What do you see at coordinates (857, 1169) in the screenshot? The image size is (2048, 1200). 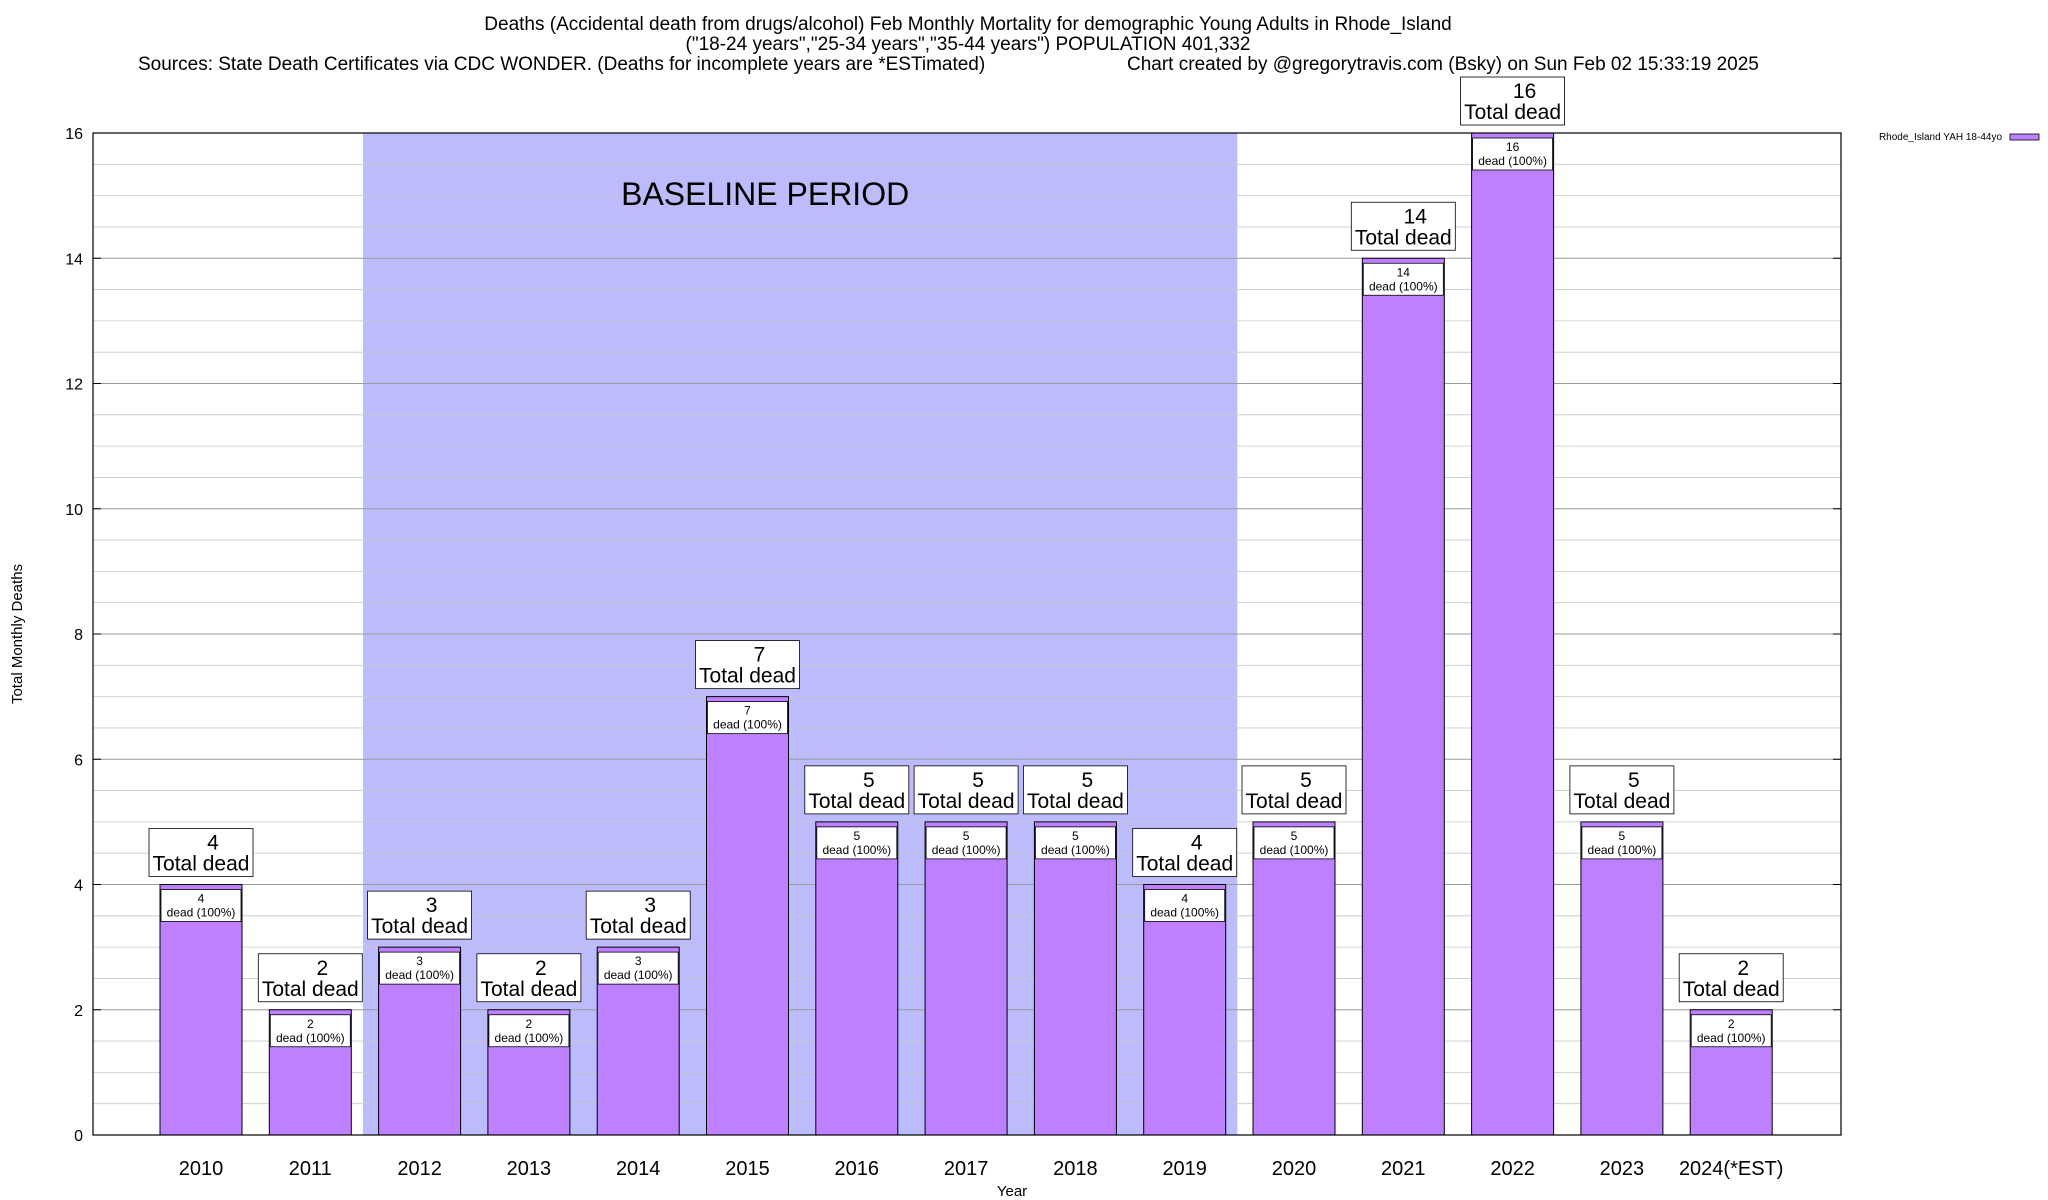 I see `x-category-label: 2016` at bounding box center [857, 1169].